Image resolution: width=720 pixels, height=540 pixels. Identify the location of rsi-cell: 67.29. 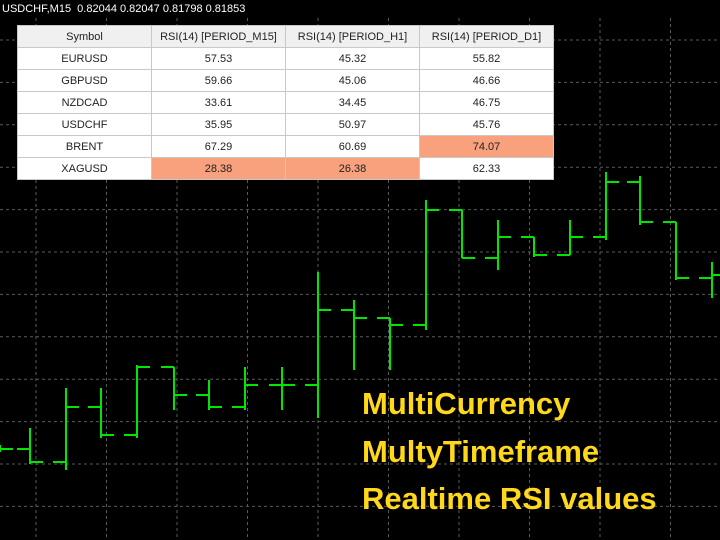
(218, 146).